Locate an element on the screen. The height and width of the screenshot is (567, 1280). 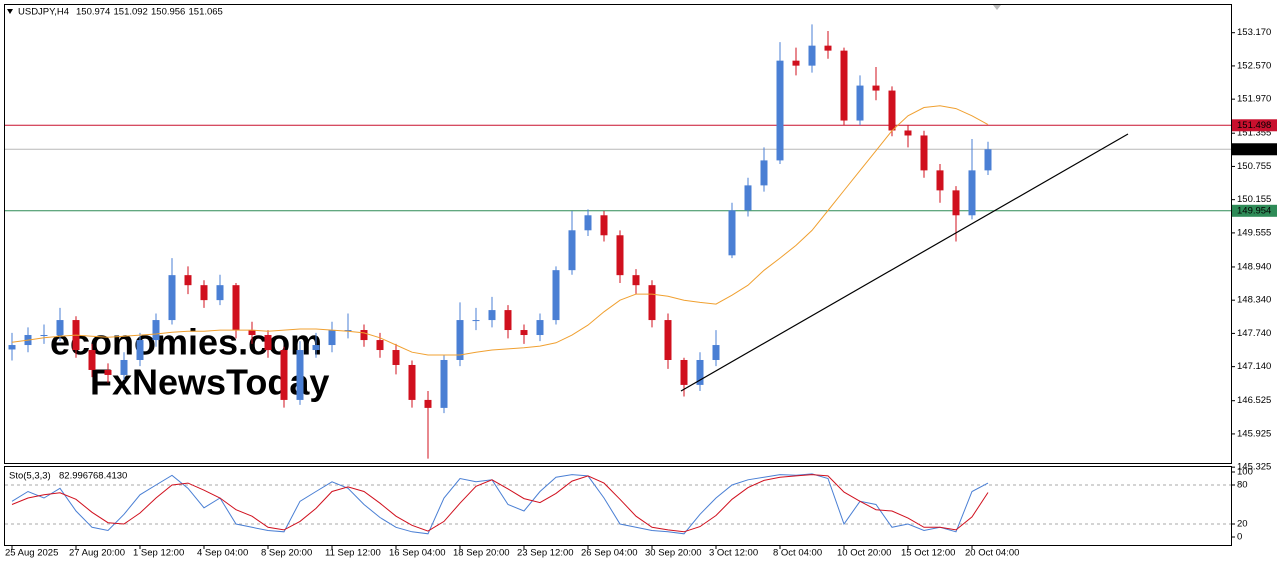
y-tick-label: 147.740 is located at coordinates (1254, 333).